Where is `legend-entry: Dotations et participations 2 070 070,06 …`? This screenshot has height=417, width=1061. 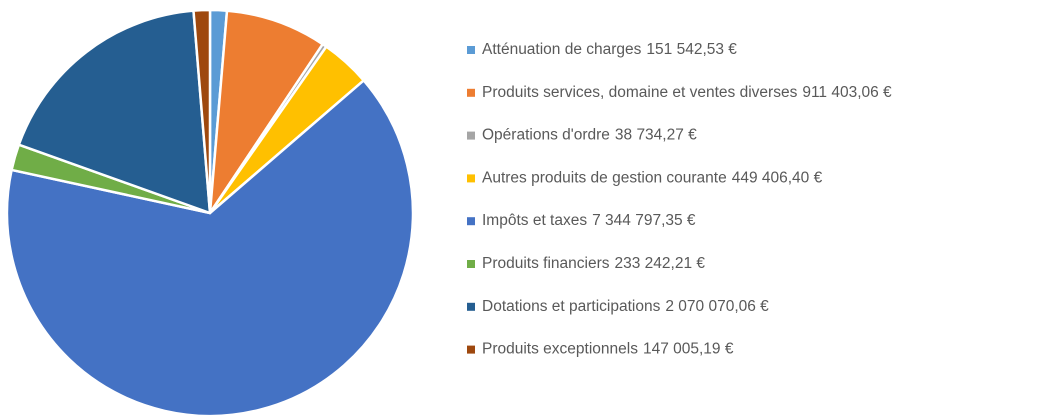
legend-entry: Dotations et participations 2 070 070,06 … is located at coordinates (625, 306).